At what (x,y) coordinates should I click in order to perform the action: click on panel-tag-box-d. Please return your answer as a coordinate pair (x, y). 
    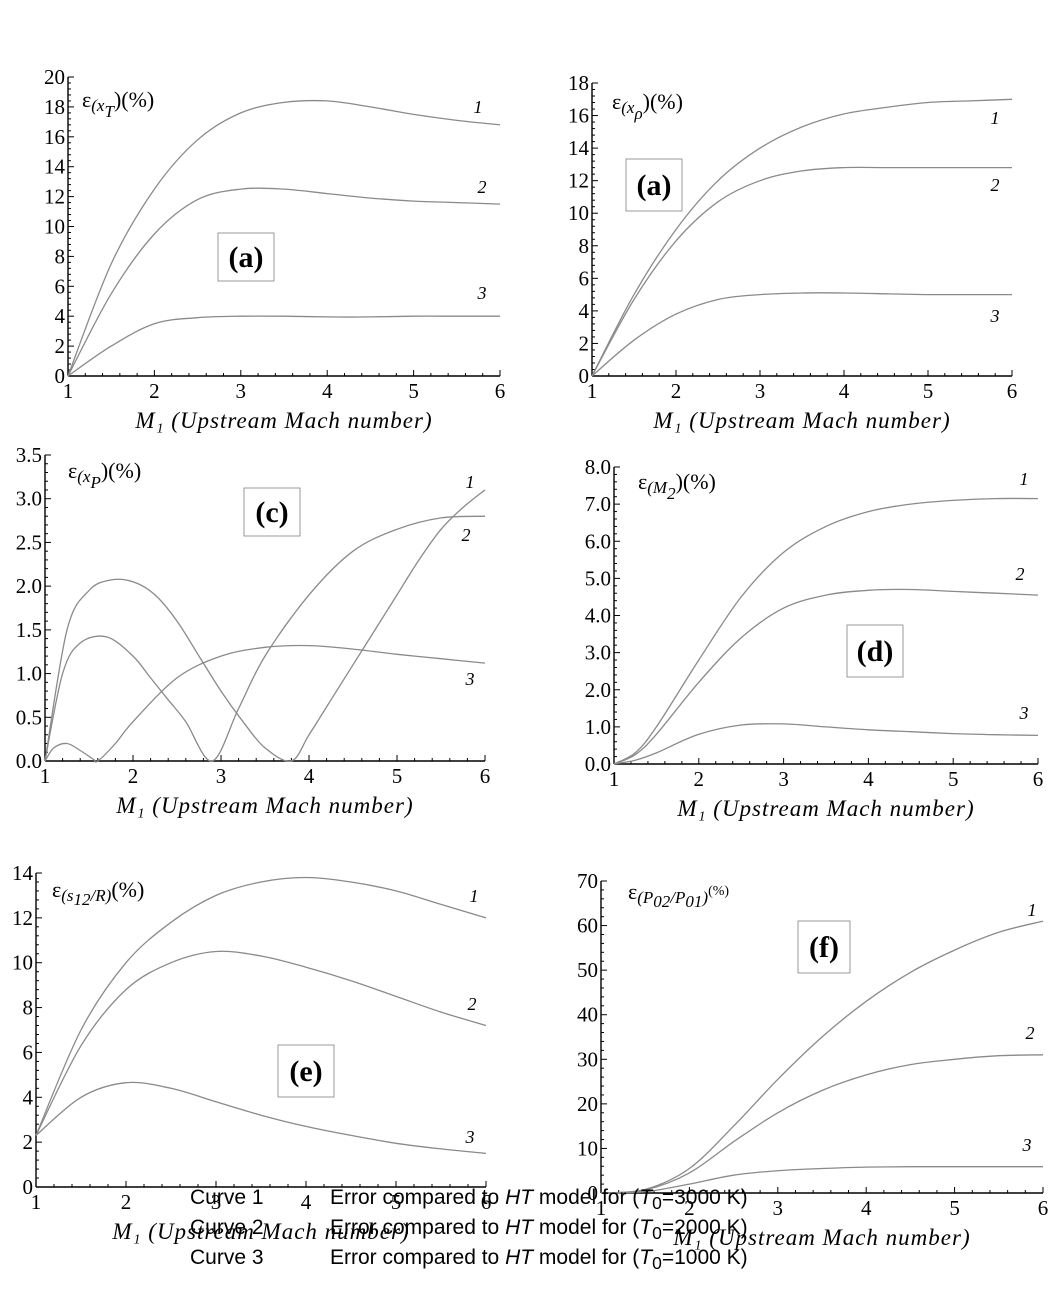
    Looking at the image, I should click on (875, 651).